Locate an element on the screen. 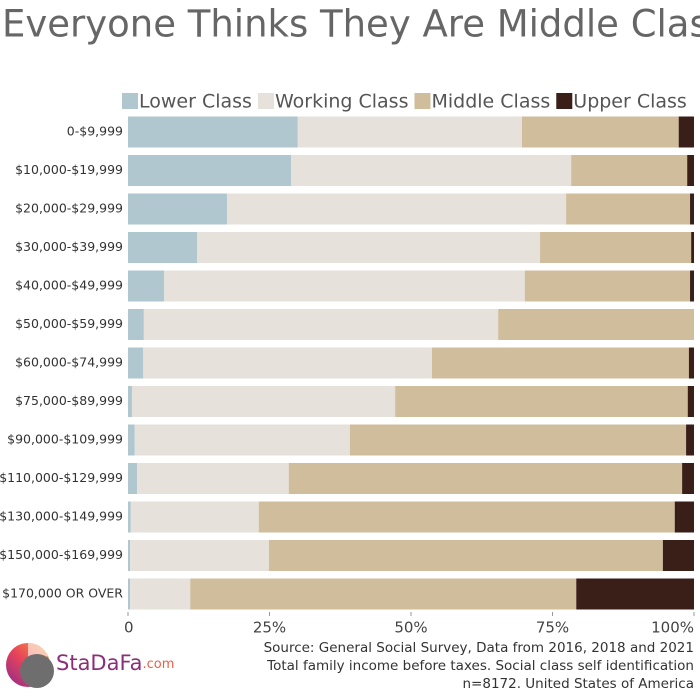 The height and width of the screenshot is (700, 700). source-note: n=8172. United States of America is located at coordinates (578, 684).